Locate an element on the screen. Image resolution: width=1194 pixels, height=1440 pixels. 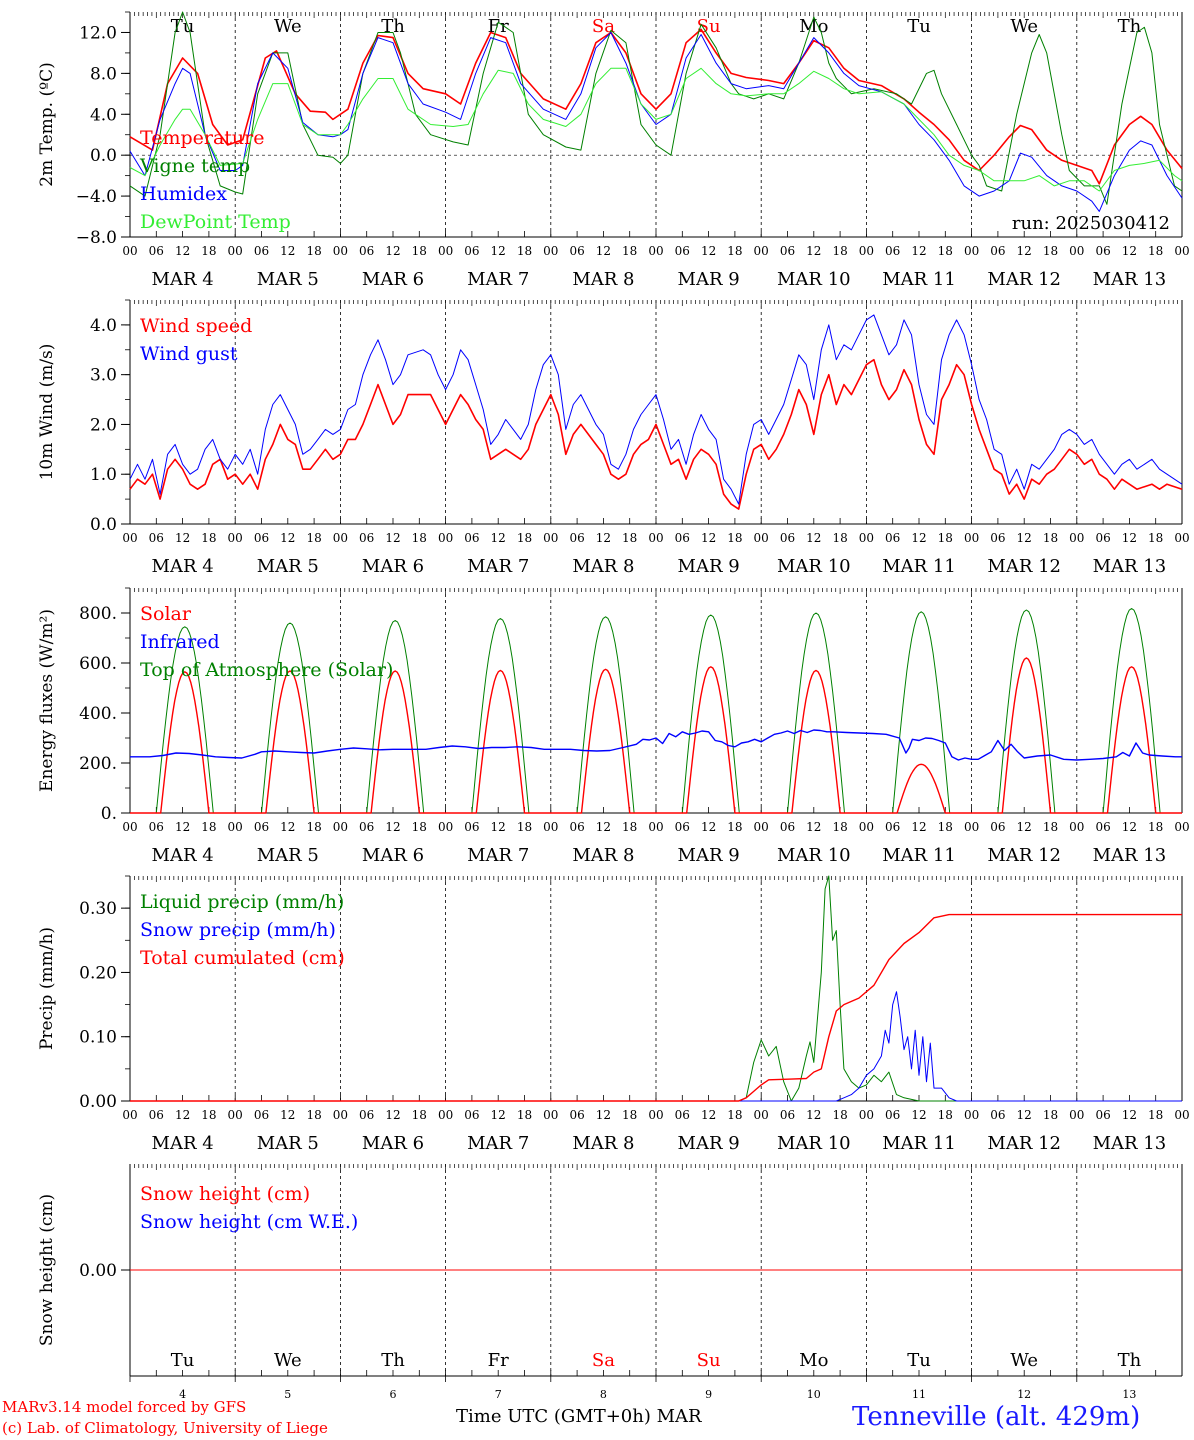
legend-entry: Humidex is located at coordinates (183, 194).